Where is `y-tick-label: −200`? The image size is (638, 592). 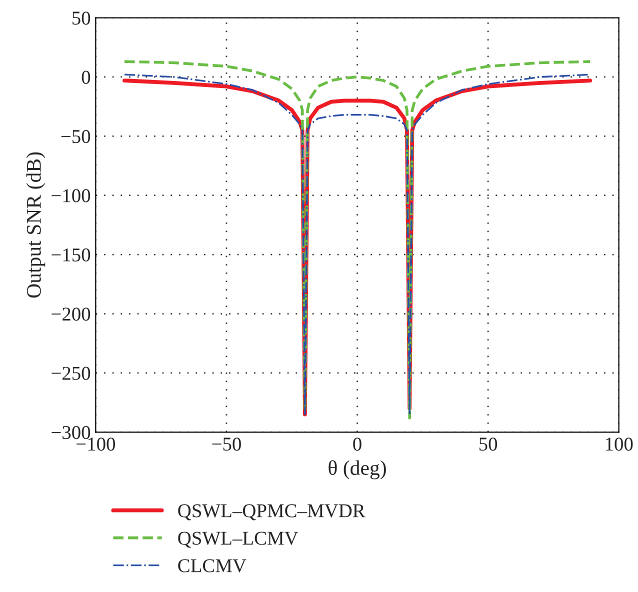 y-tick-label: −200 is located at coordinates (71, 314).